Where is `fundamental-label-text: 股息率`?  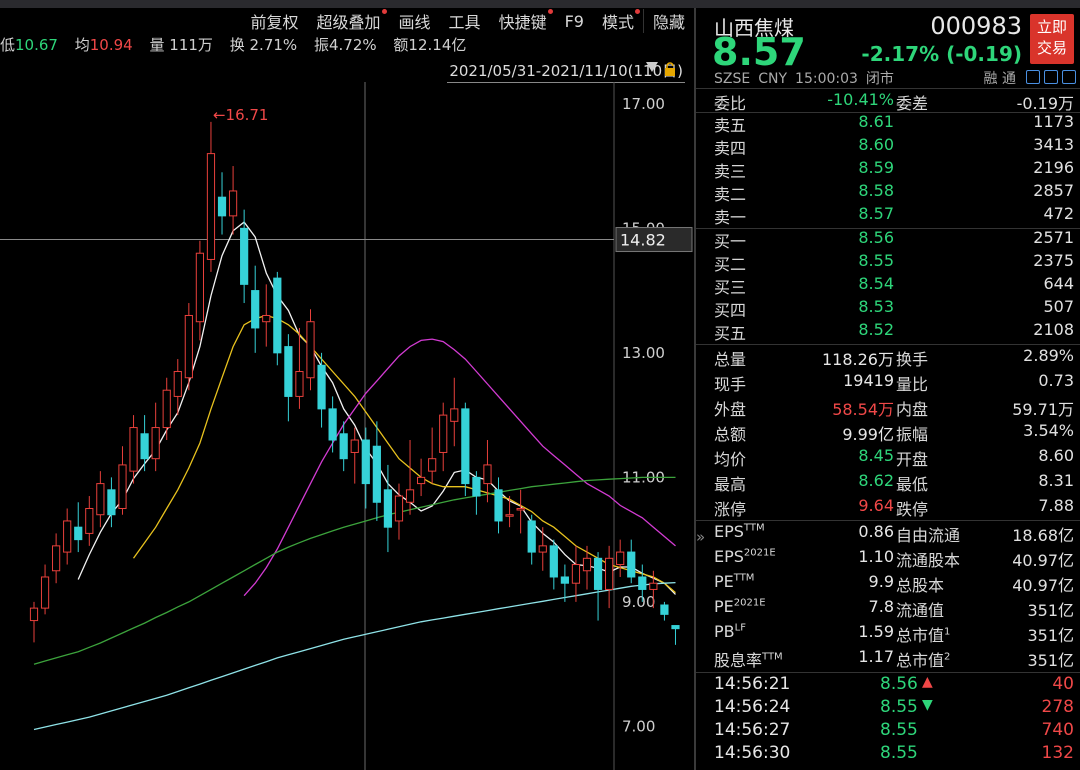 fundamental-label-text: 股息率 is located at coordinates (738, 660).